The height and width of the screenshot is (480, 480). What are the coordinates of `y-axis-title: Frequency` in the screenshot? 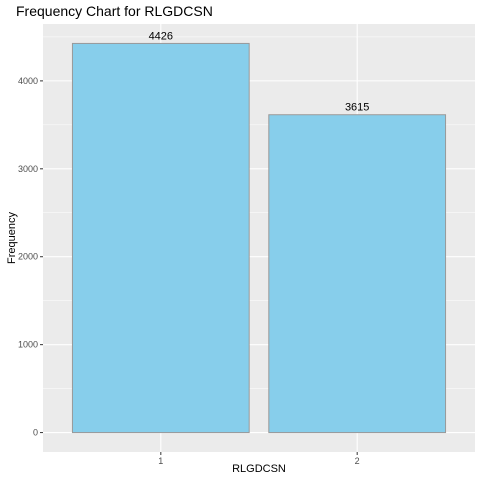 It's located at (12, 238).